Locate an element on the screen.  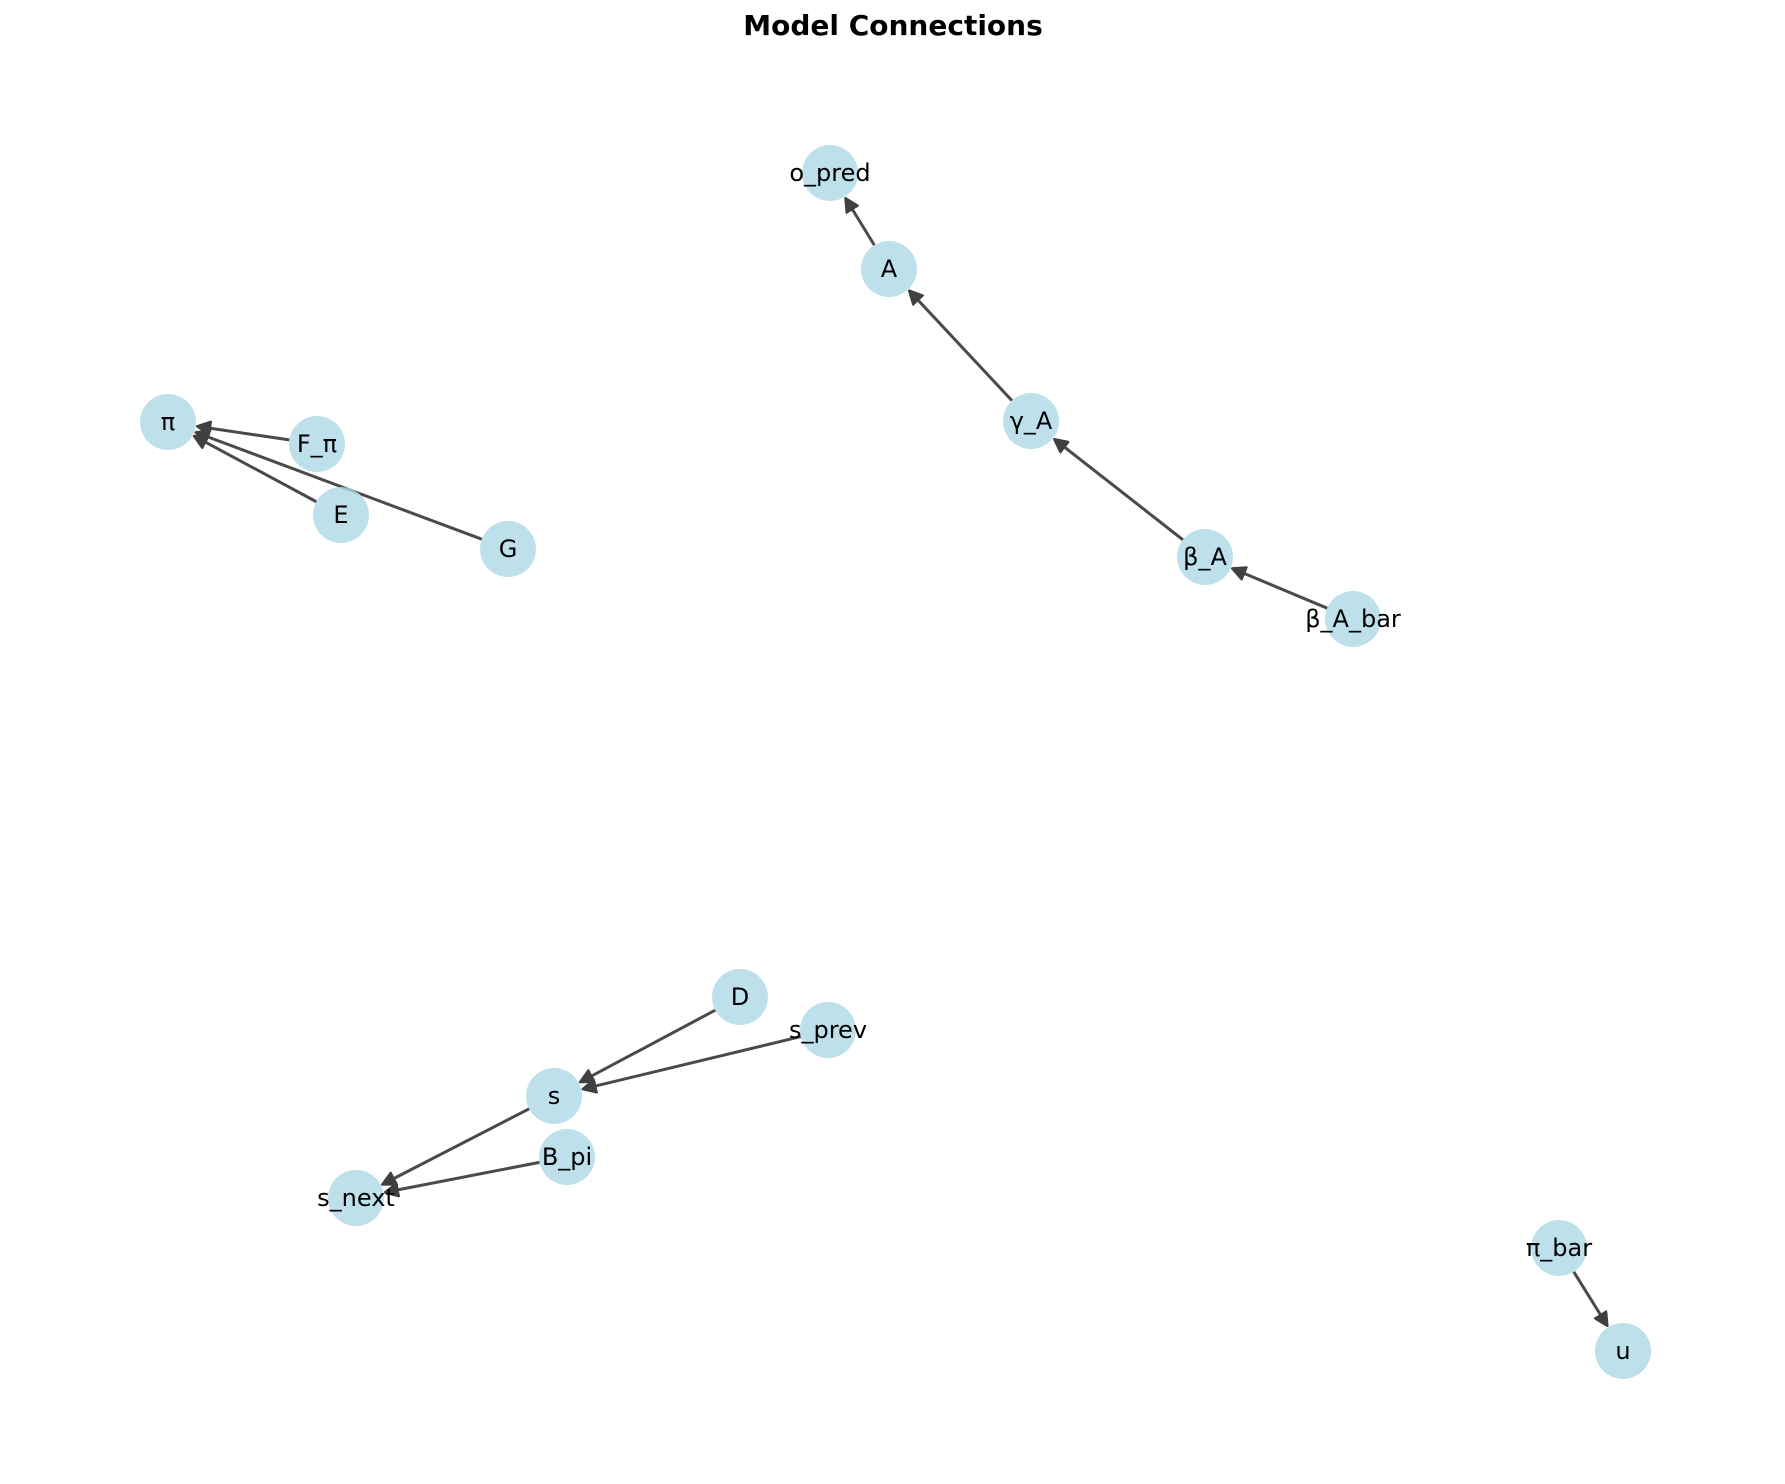
node-beta-a-bar: β_A_bar is located at coordinates (1353, 619).